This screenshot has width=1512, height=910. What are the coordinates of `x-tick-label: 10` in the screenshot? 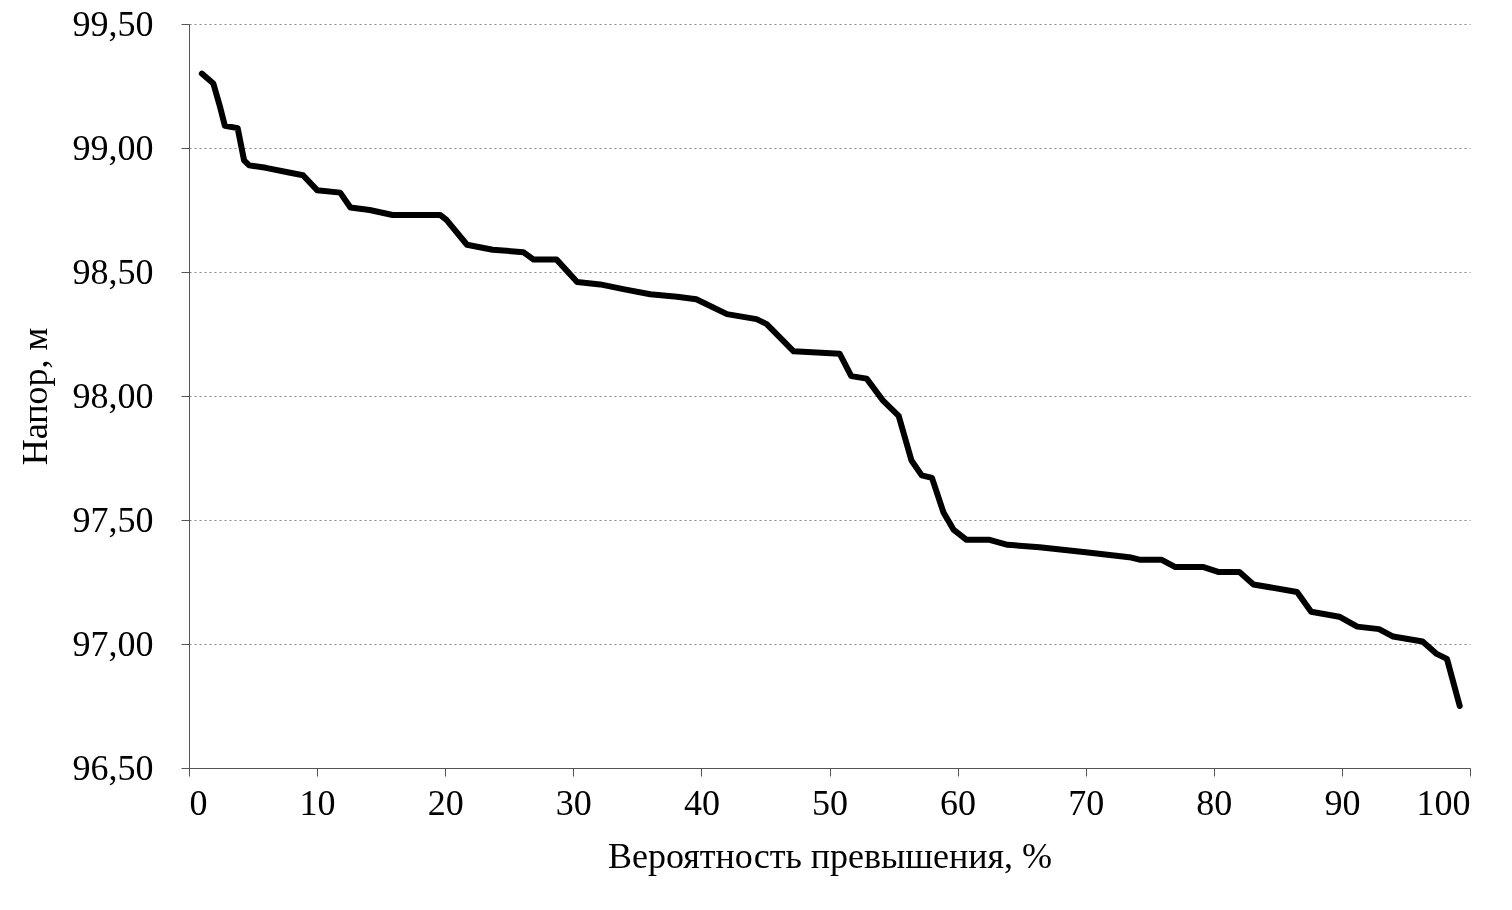 It's located at (317, 802).